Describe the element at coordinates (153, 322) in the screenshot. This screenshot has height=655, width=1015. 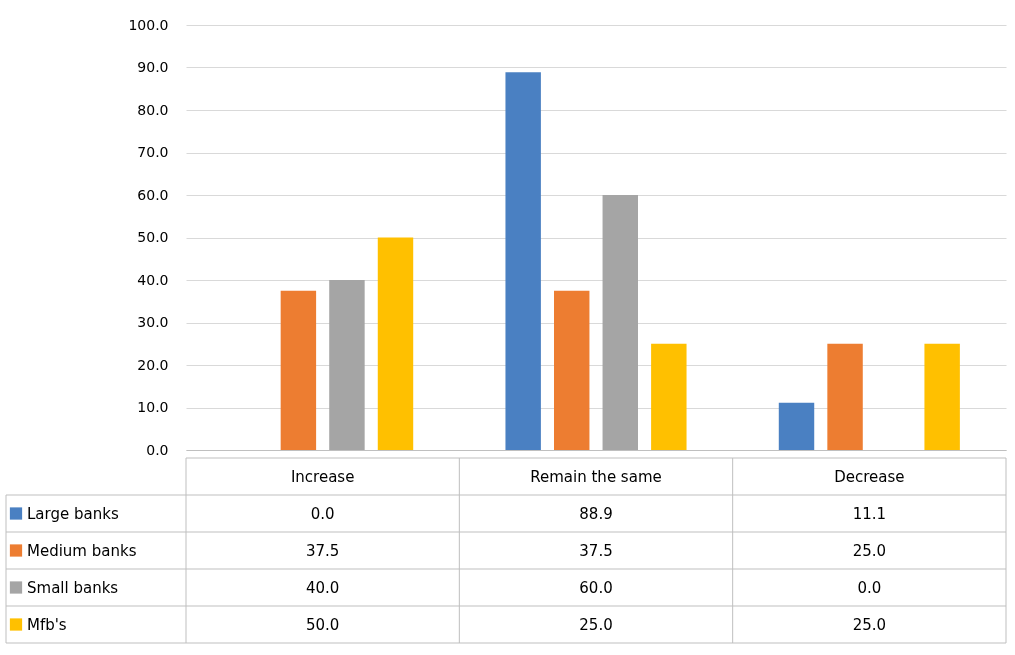
I see `y-tick-label: 30.0` at that location.